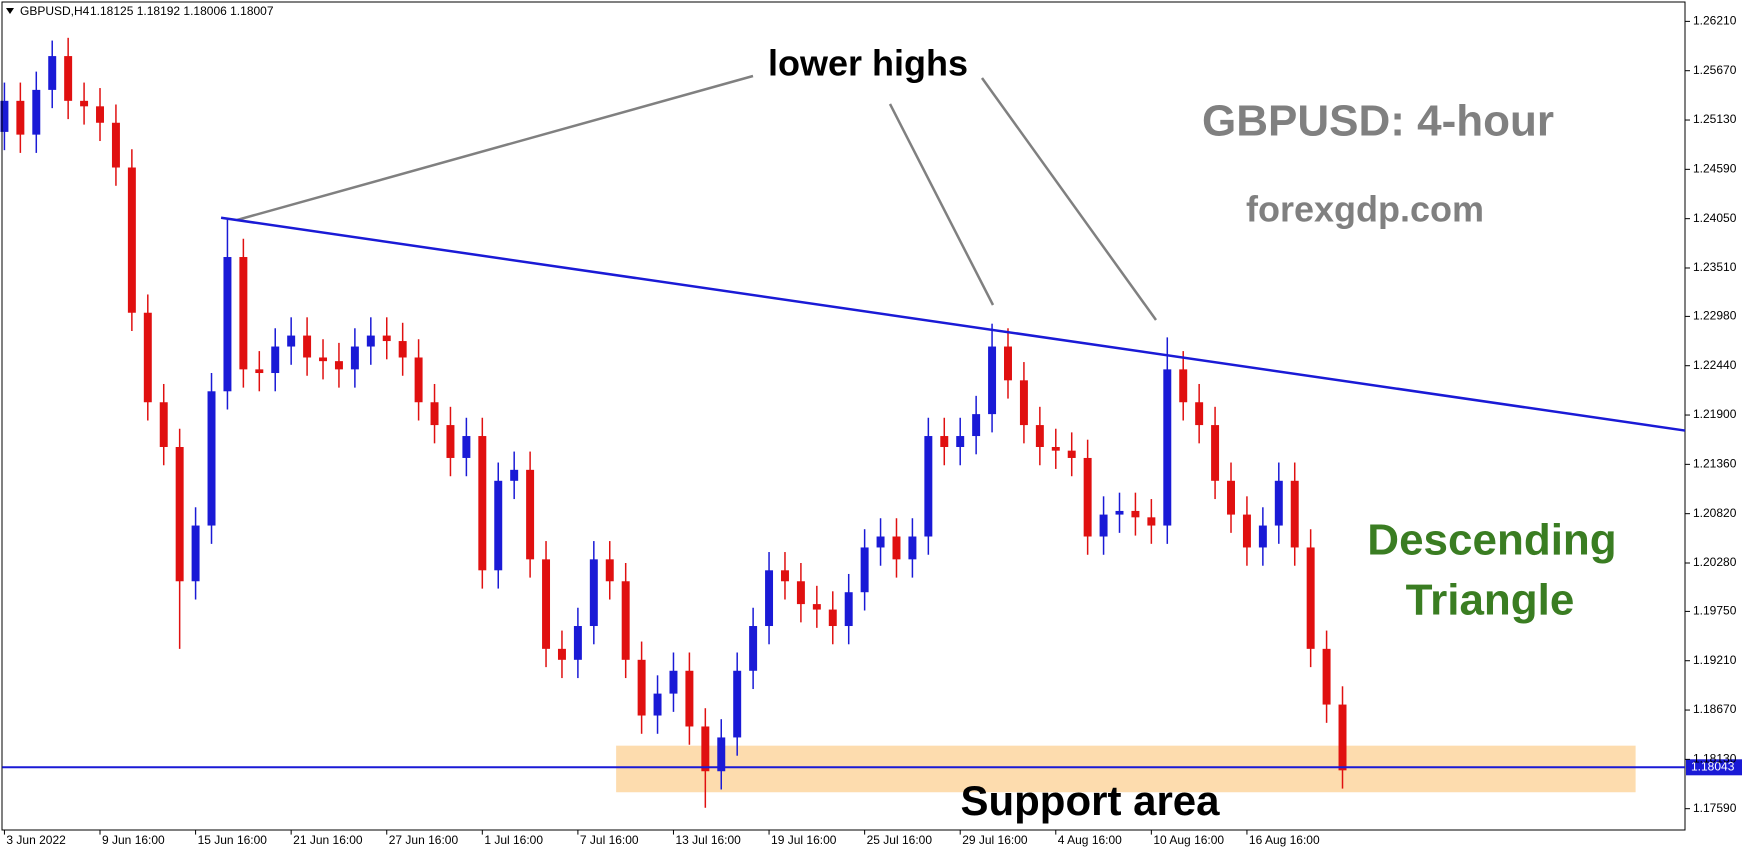 Image resolution: width=1746 pixels, height=850 pixels. I want to click on x-tick-label: 1 Jul 16:00, so click(513, 840).